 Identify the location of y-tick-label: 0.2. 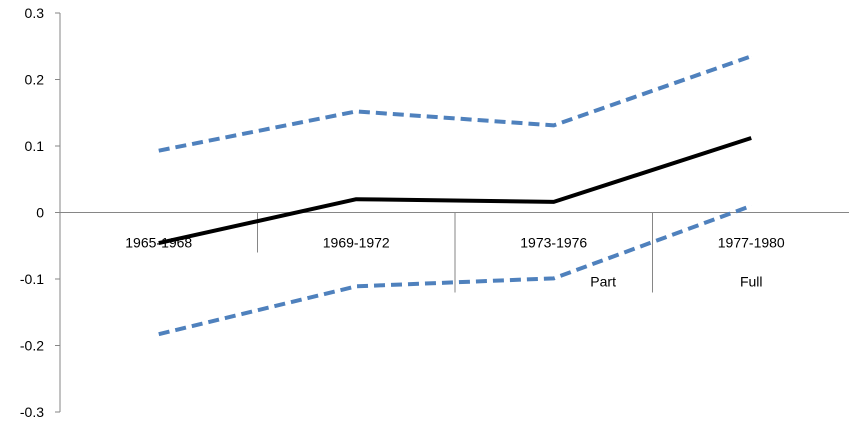
(35, 80).